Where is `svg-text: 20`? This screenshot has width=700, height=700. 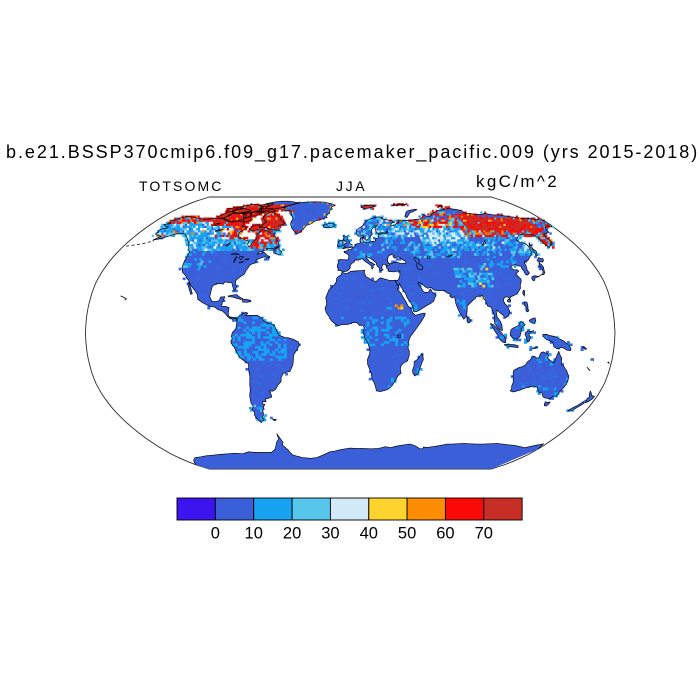 svg-text: 20 is located at coordinates (292, 534).